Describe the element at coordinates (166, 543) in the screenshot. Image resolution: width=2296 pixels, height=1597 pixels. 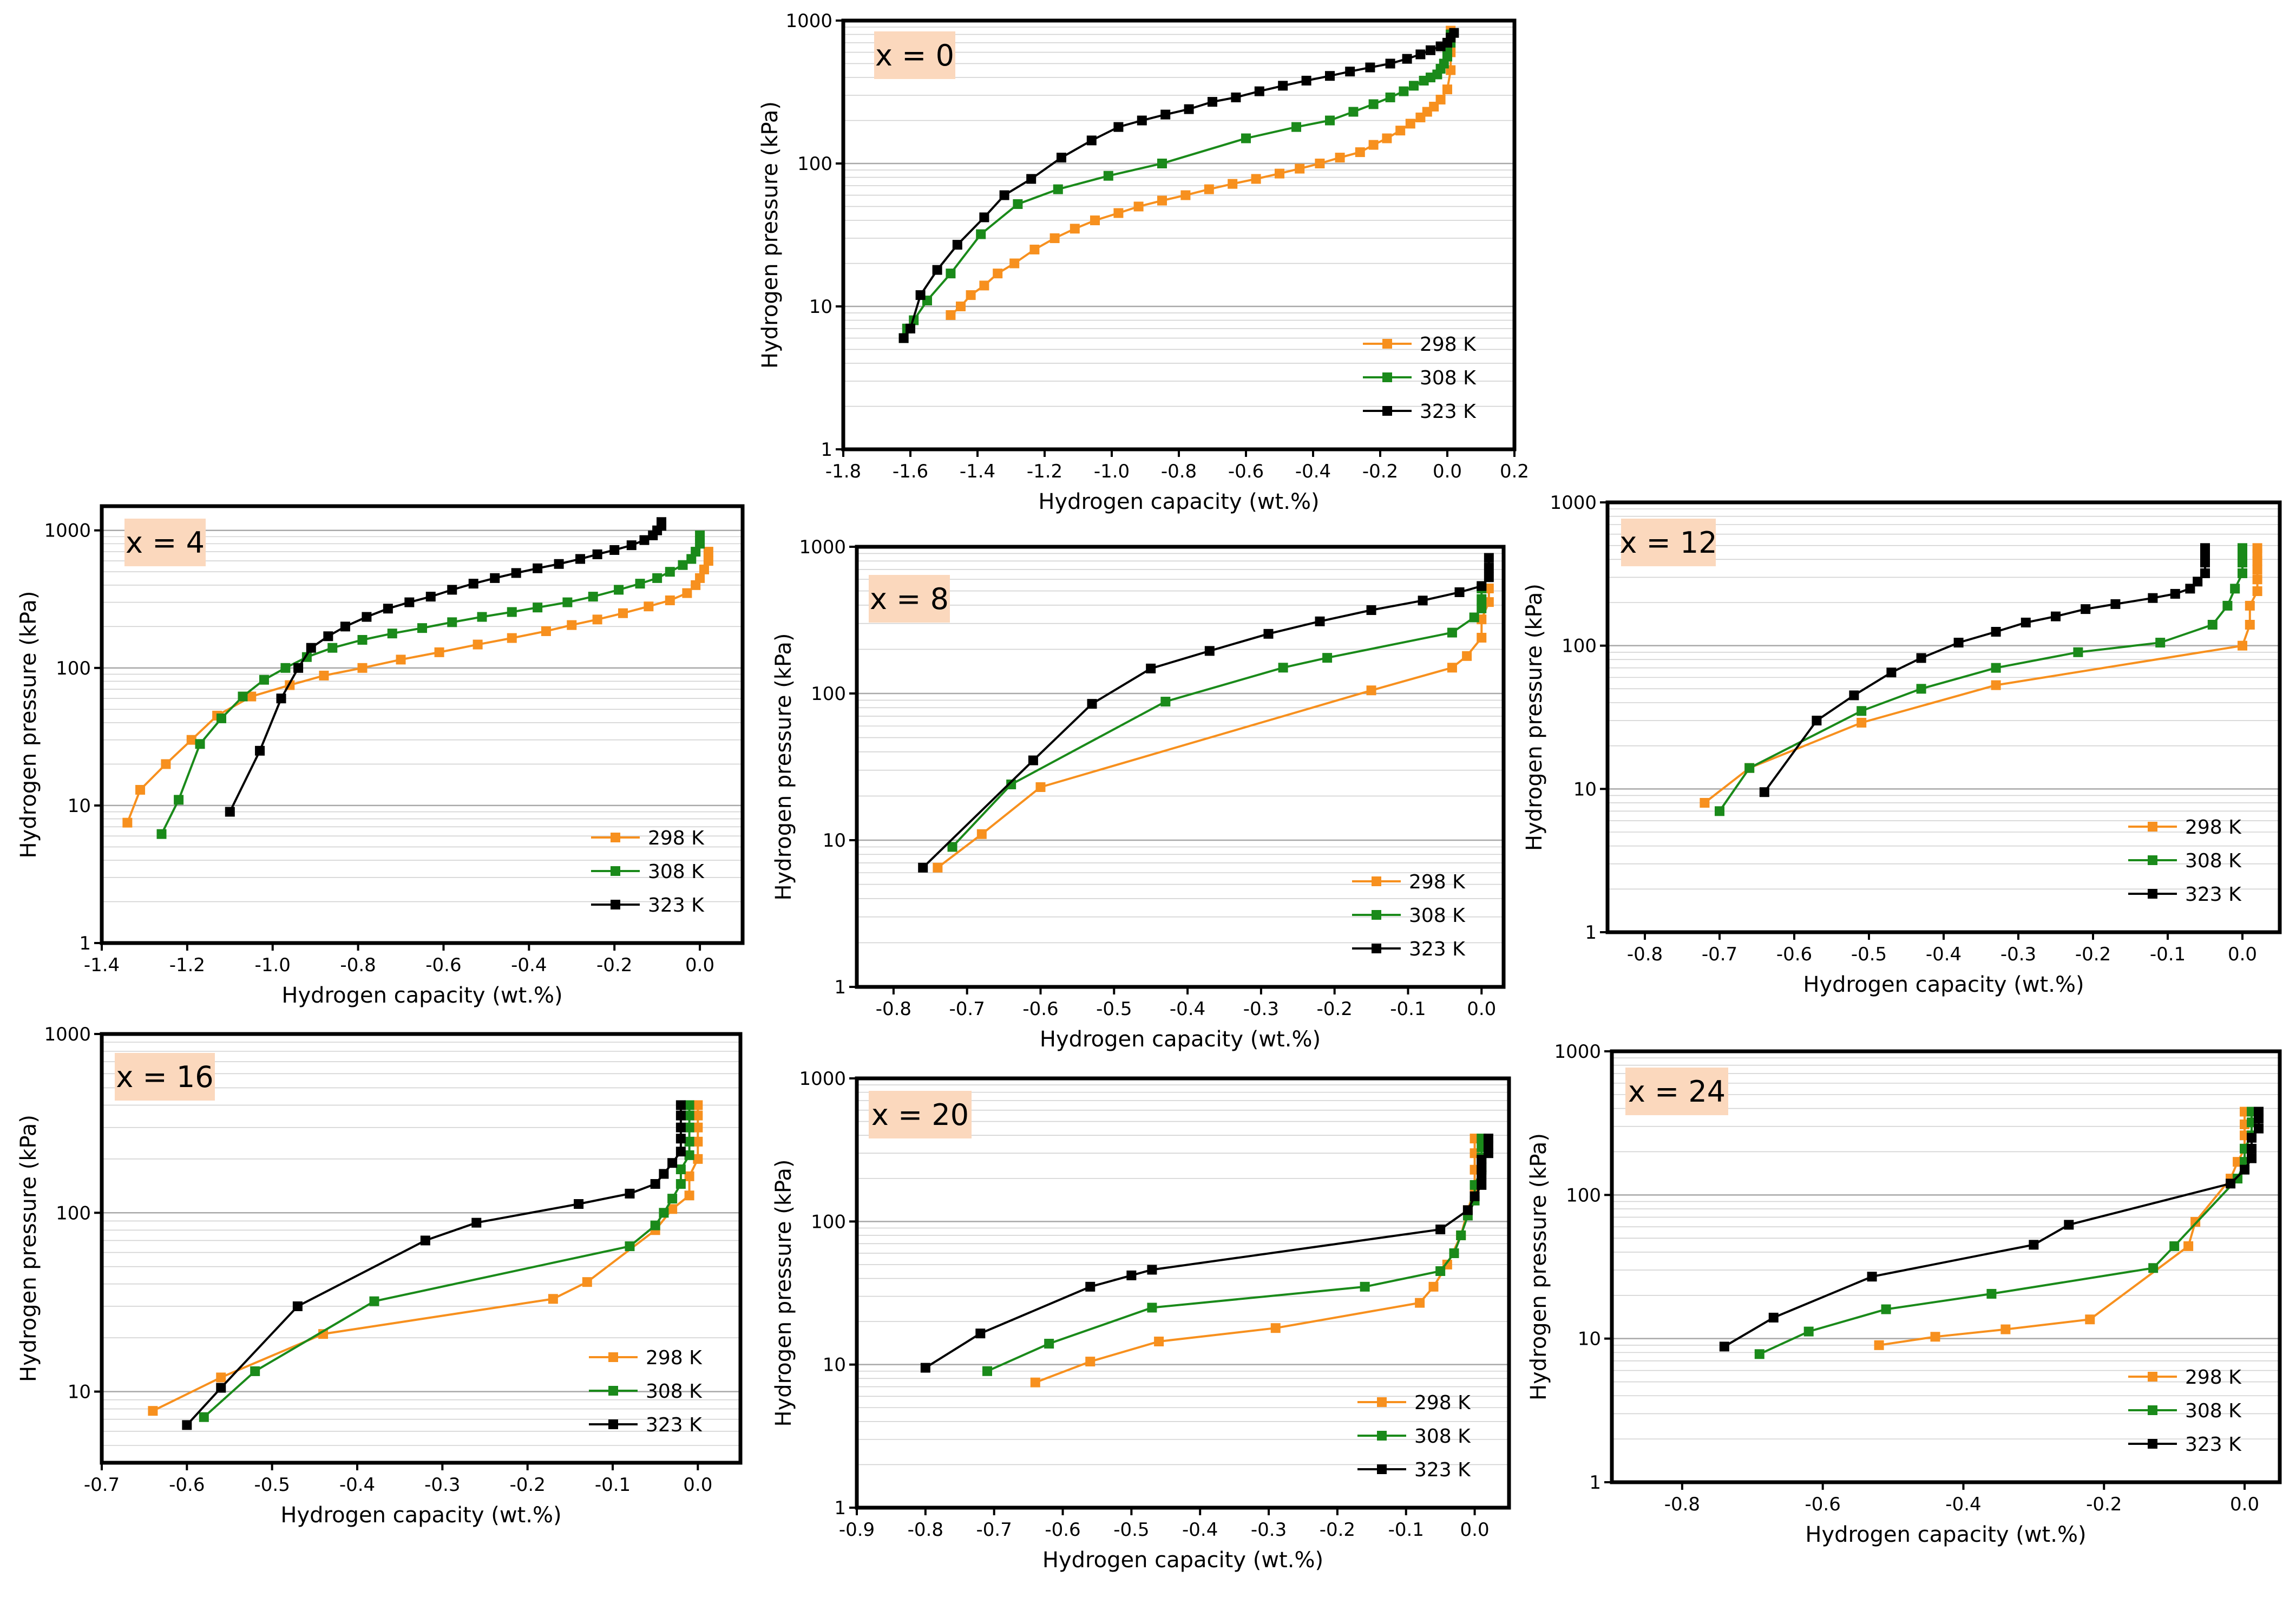
I see `panel-label: x = 4` at that location.